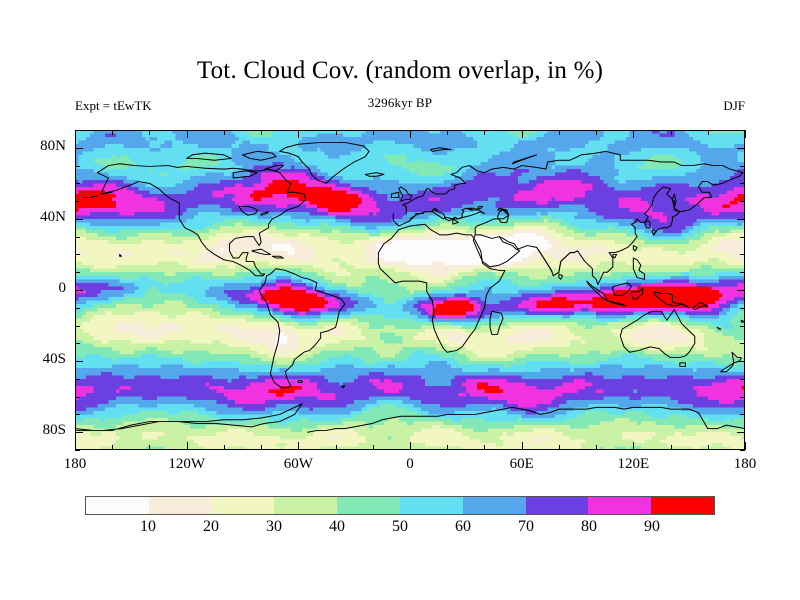  I want to click on y-tick-right--60, so click(742, 398).